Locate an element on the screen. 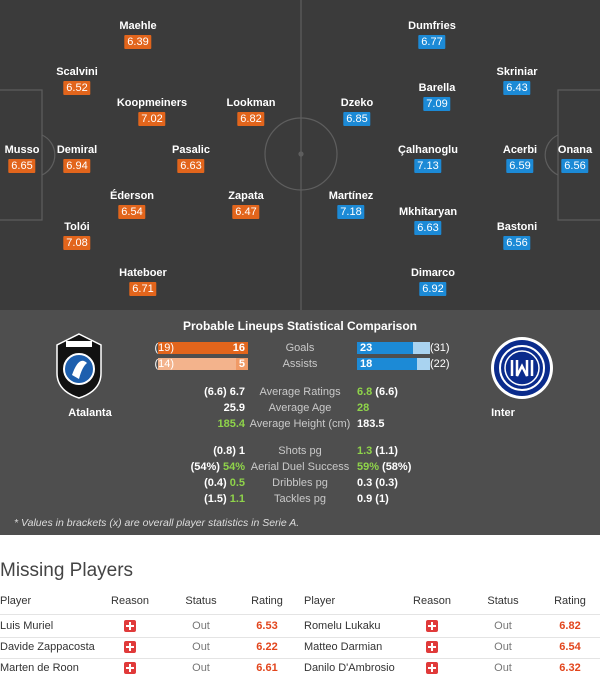 The image size is (600, 688). away-value: 183.5 is located at coordinates (371, 424).